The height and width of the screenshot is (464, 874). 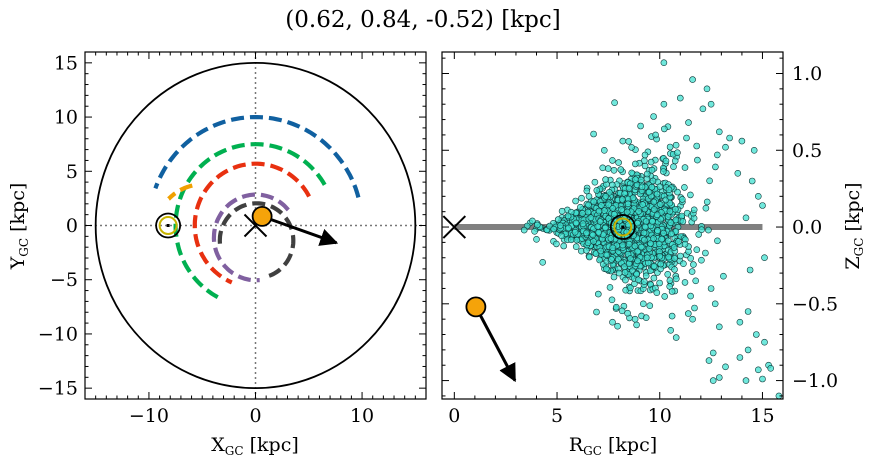 I want to click on x-axis-label-main: R, so click(x=576, y=445).